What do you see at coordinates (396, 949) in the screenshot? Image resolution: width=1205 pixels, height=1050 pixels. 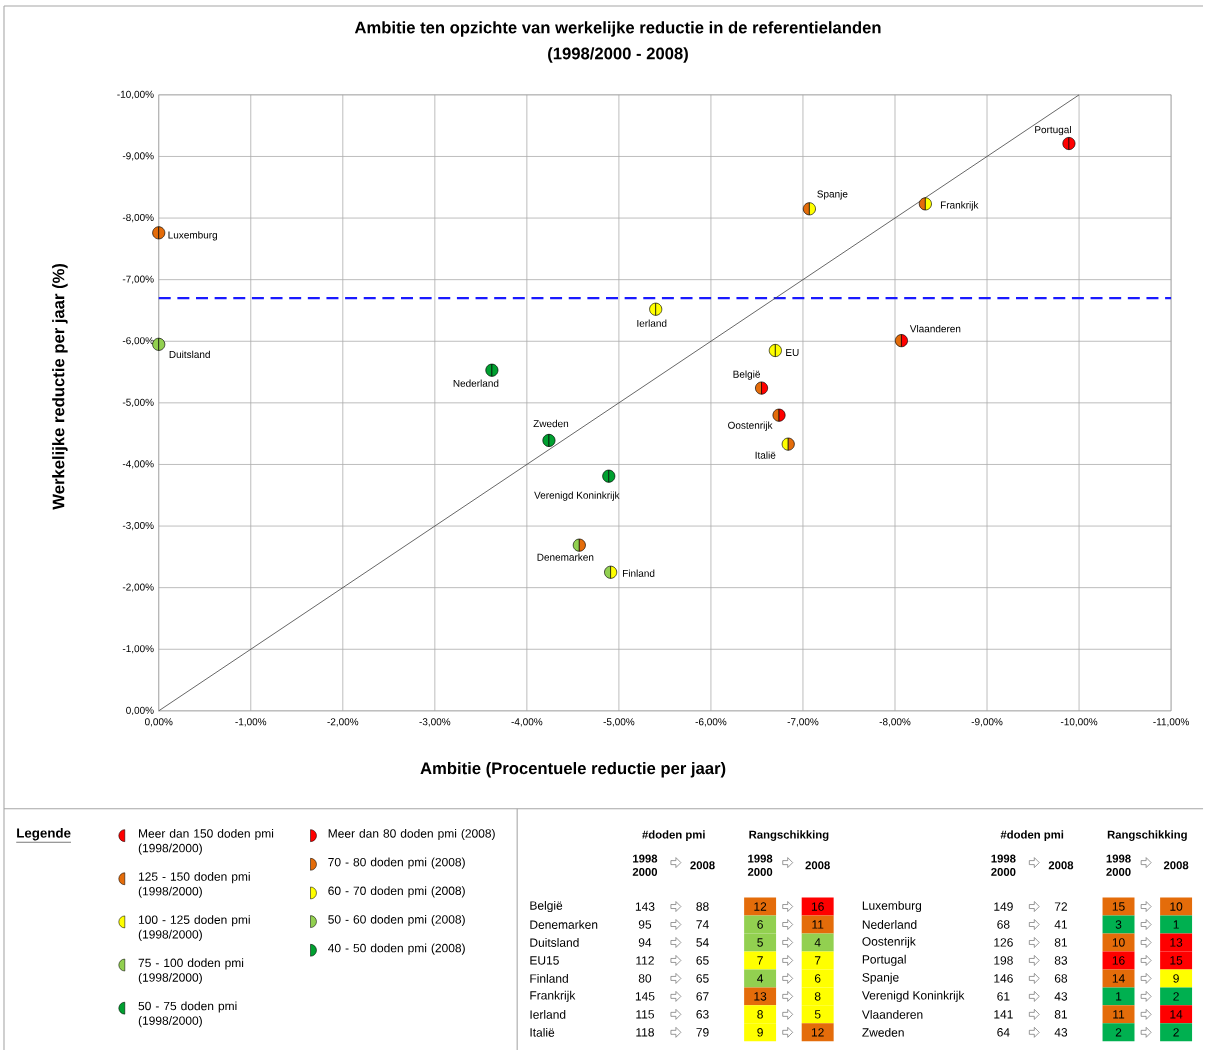 I see `text: 40 - 50 doden pmi (2008)` at bounding box center [396, 949].